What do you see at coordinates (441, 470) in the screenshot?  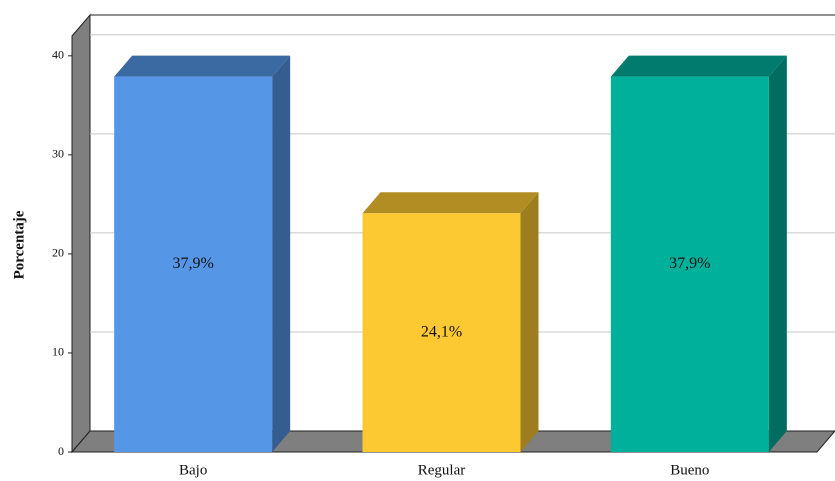 I see `x-tick-label: Regular` at bounding box center [441, 470].